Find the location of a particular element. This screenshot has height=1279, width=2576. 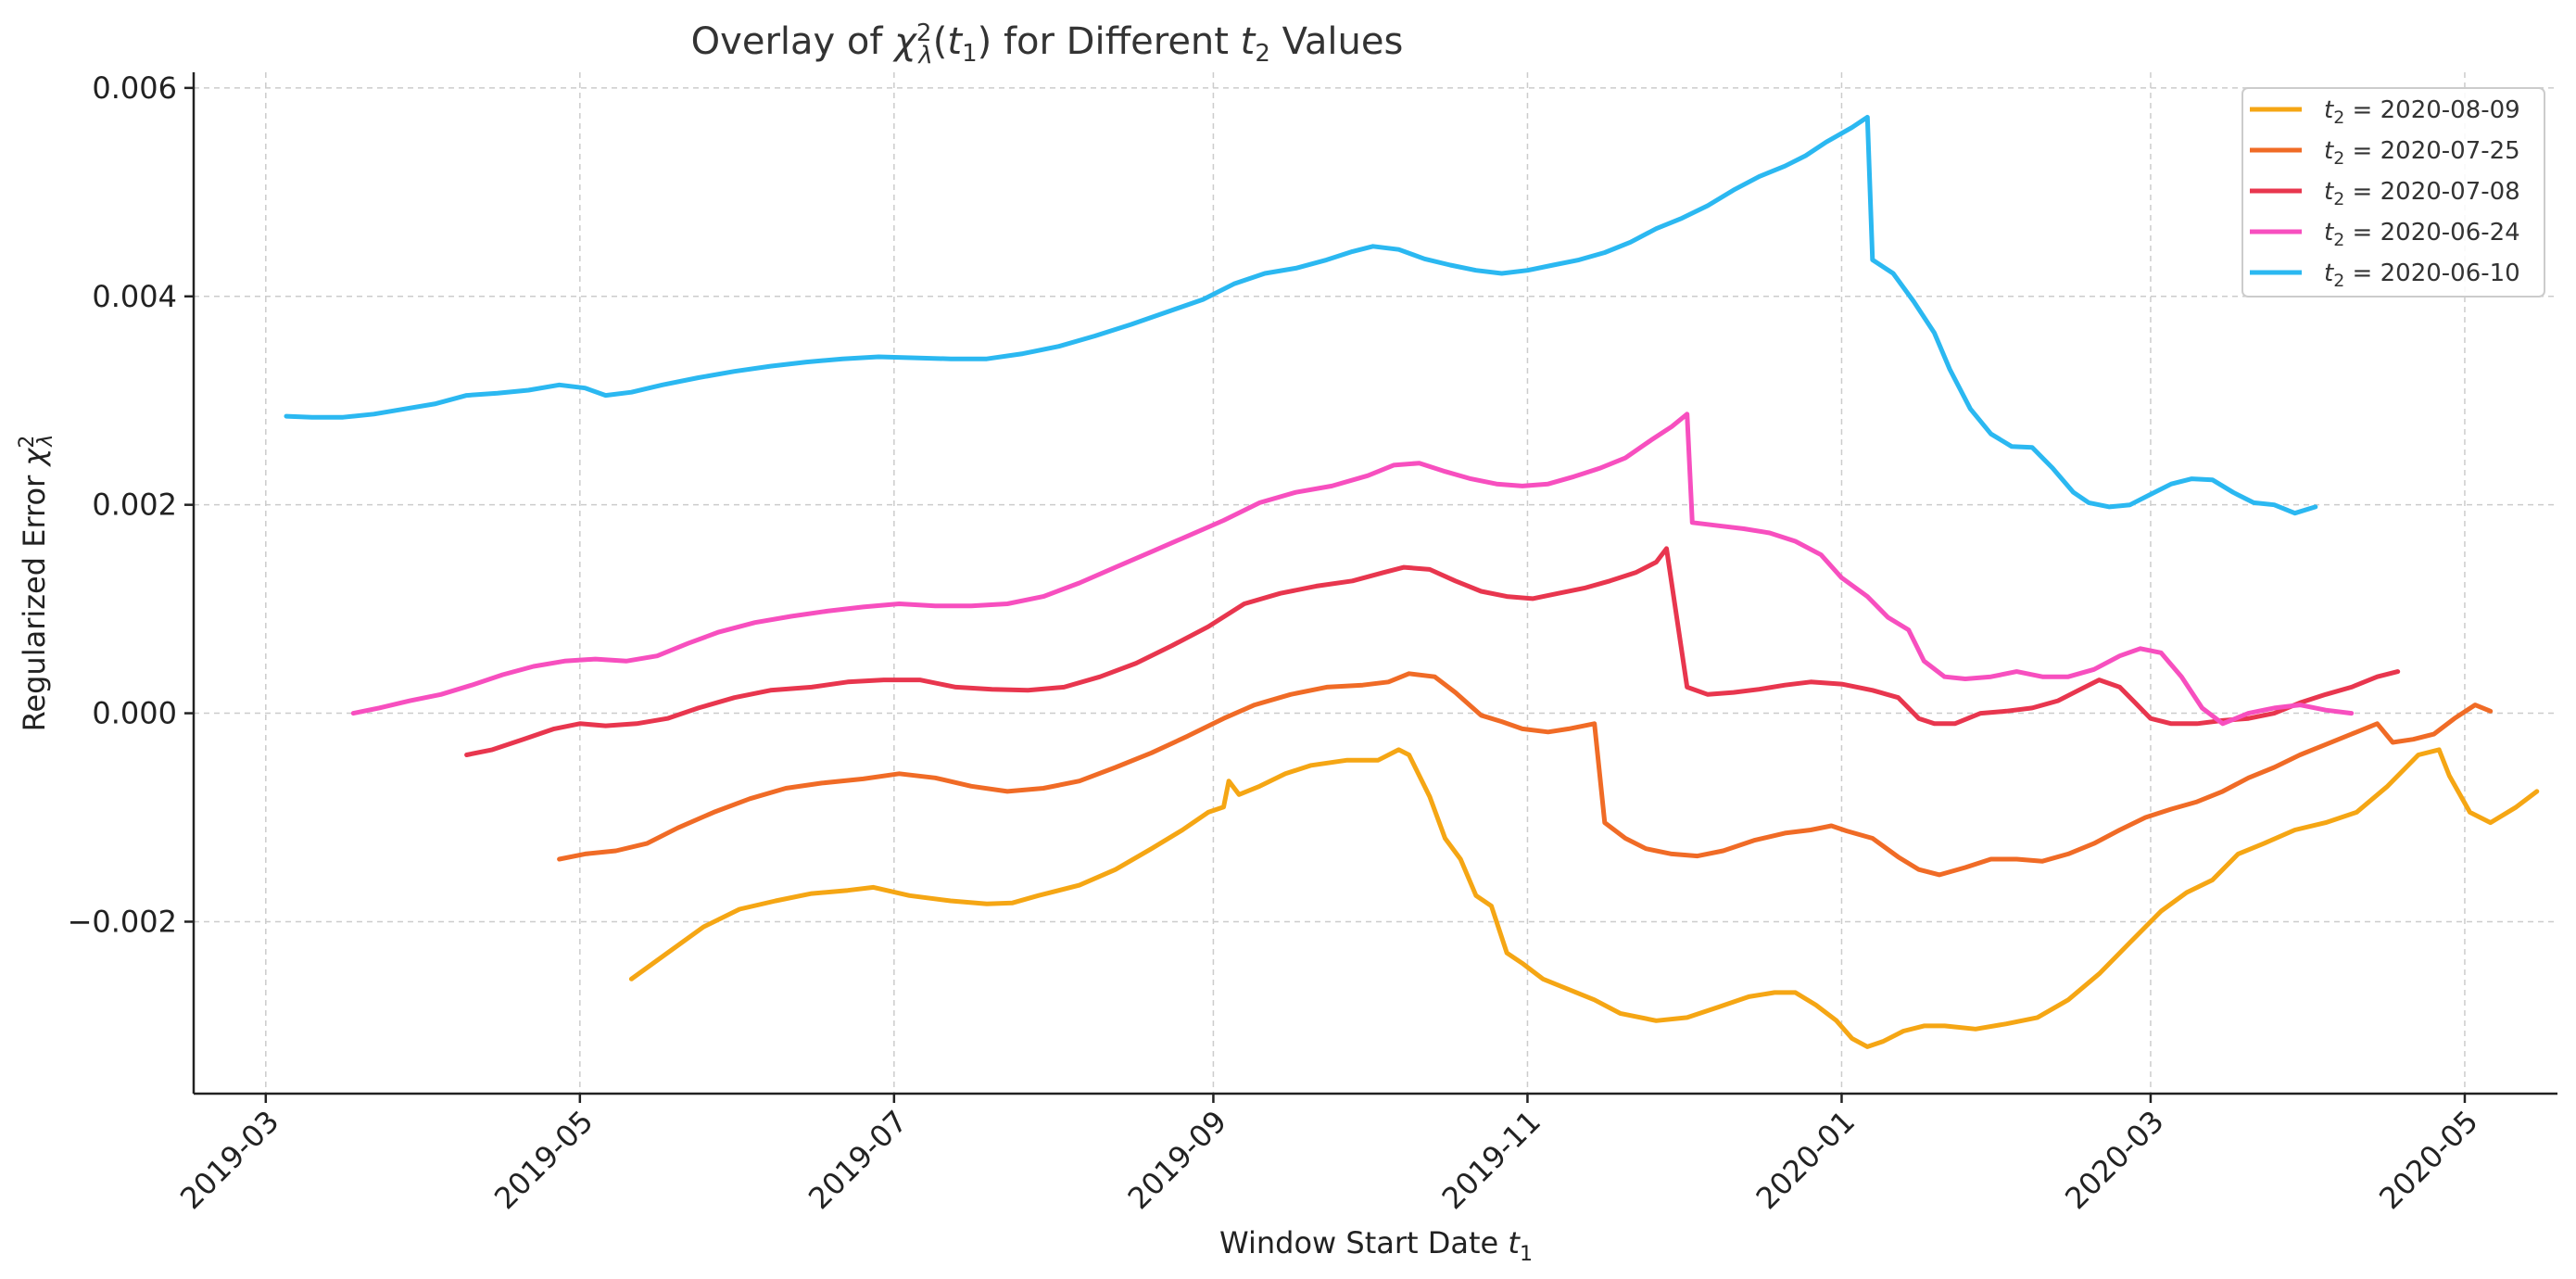

legend-label-4: t2 = 2020-06-24 is located at coordinates (2422, 234).